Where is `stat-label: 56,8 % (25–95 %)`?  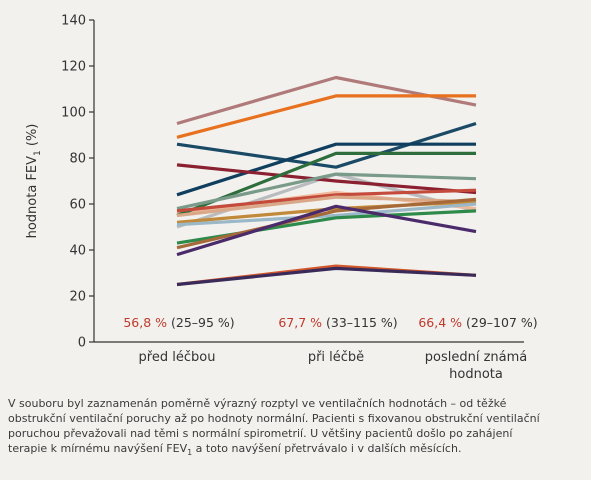 stat-label: 56,8 % (25–95 %) is located at coordinates (178, 322).